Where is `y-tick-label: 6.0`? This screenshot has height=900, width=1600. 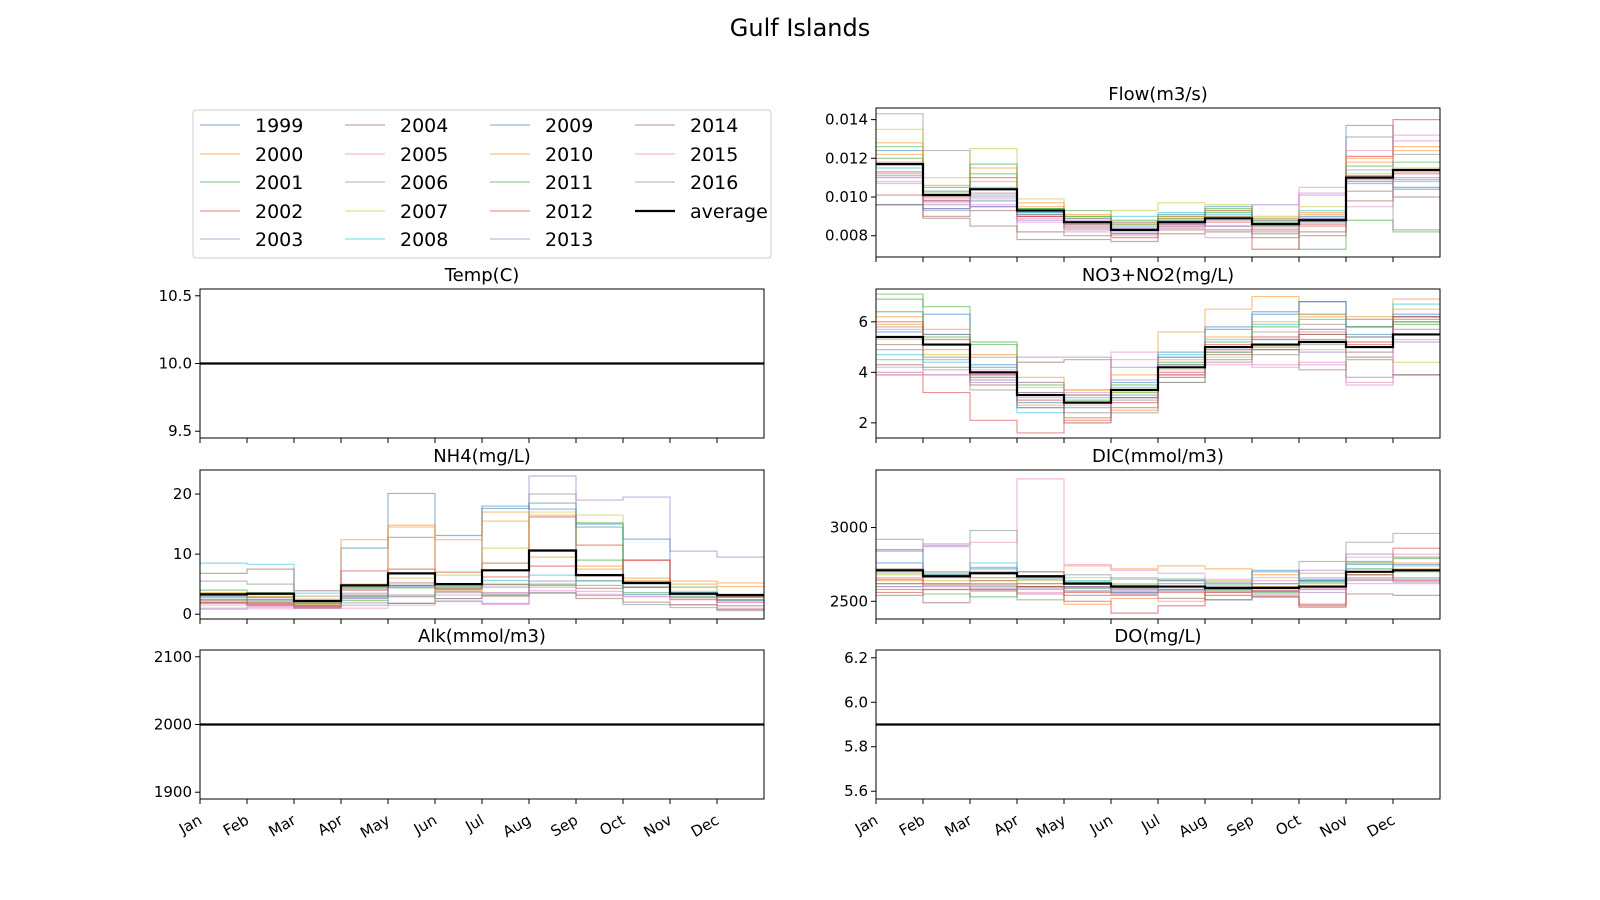
y-tick-label: 6.0 is located at coordinates (856, 702).